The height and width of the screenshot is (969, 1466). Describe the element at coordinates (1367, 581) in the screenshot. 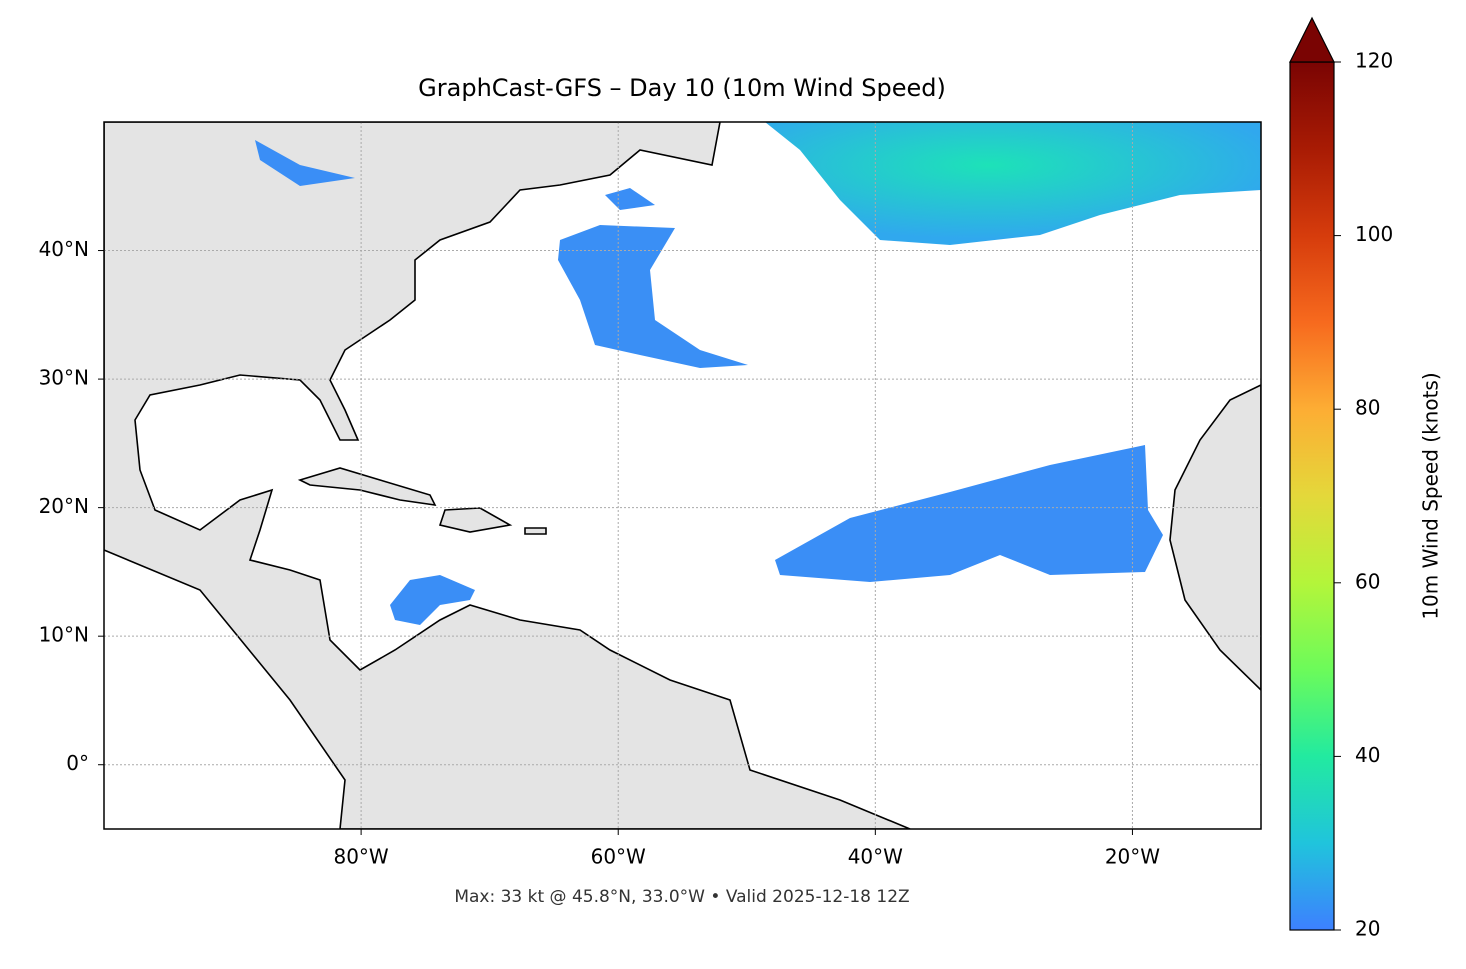

I see `colorbar-tick-label: 60` at that location.